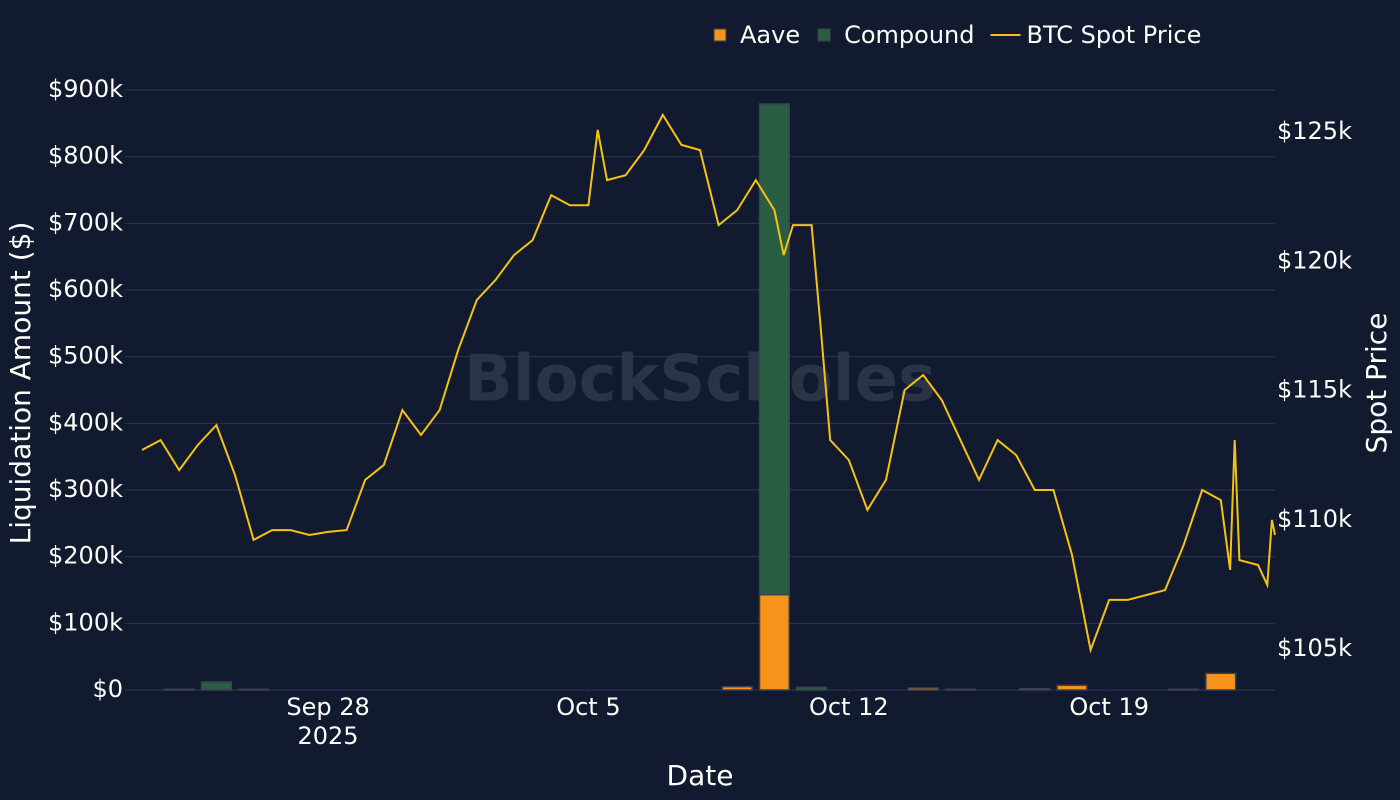  I want to click on x-tick-label: Oct 12, so click(849, 707).